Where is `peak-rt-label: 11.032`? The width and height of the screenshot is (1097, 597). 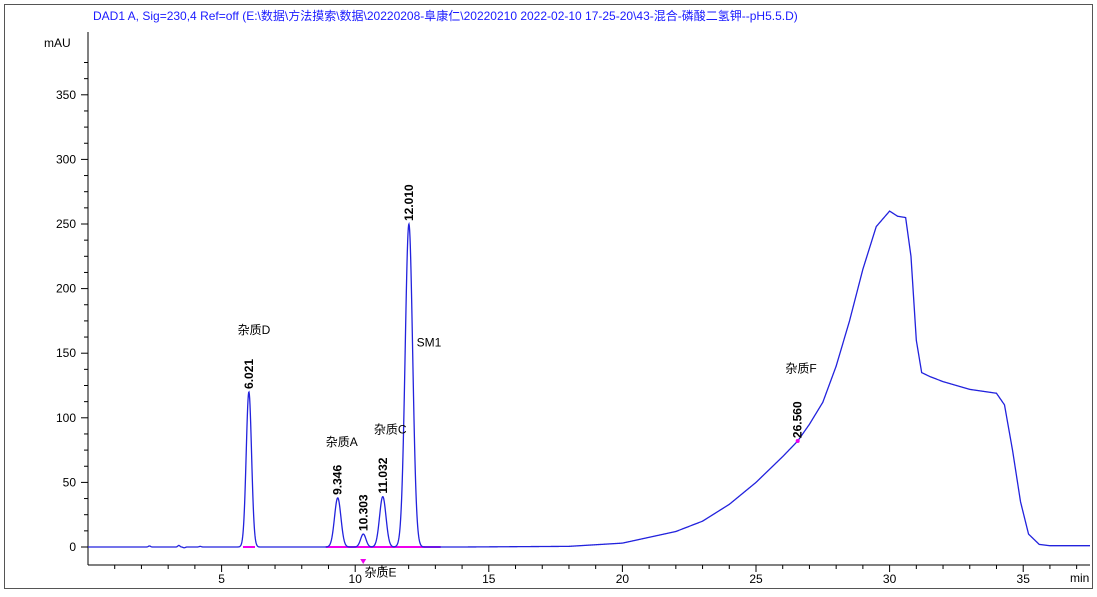 peak-rt-label: 11.032 is located at coordinates (383, 475).